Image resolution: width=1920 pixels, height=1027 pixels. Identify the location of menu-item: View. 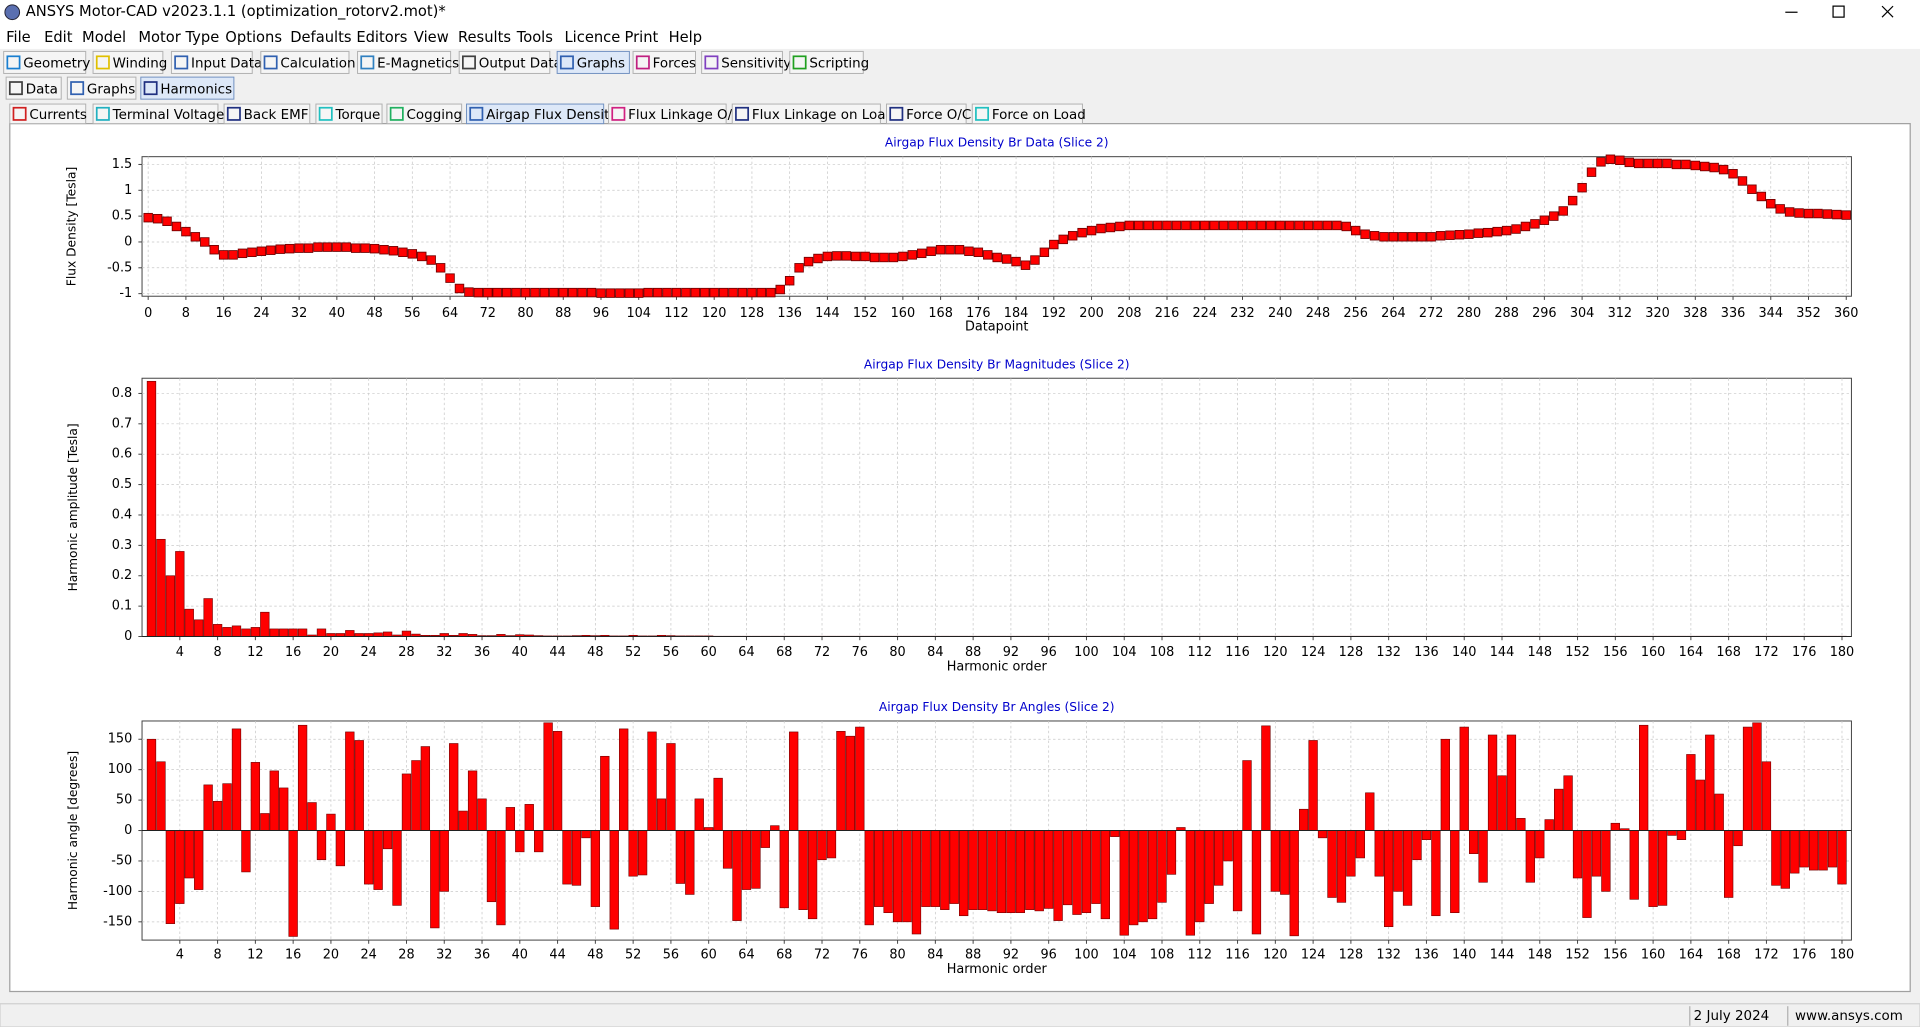
(431, 37).